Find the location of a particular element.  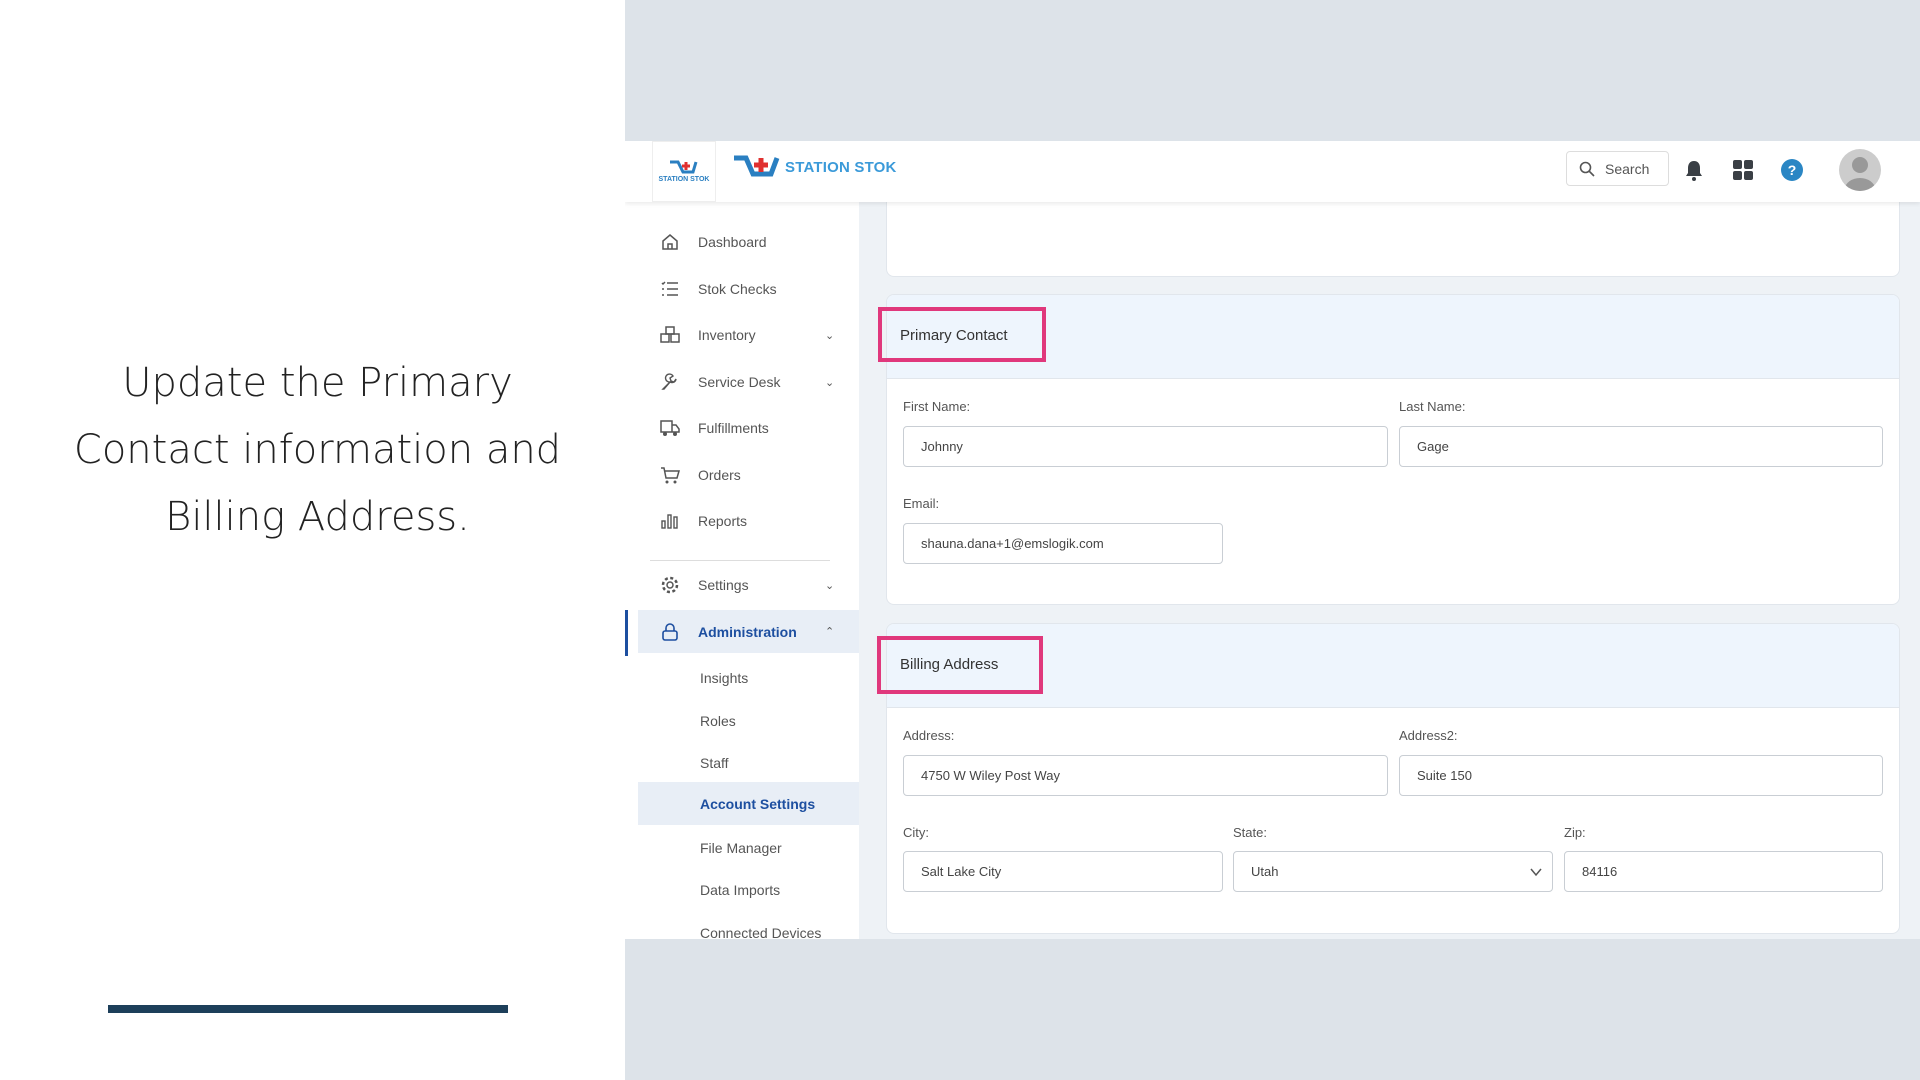

sidebar-item-administration: Administration ⌃ is located at coordinates (748, 631).